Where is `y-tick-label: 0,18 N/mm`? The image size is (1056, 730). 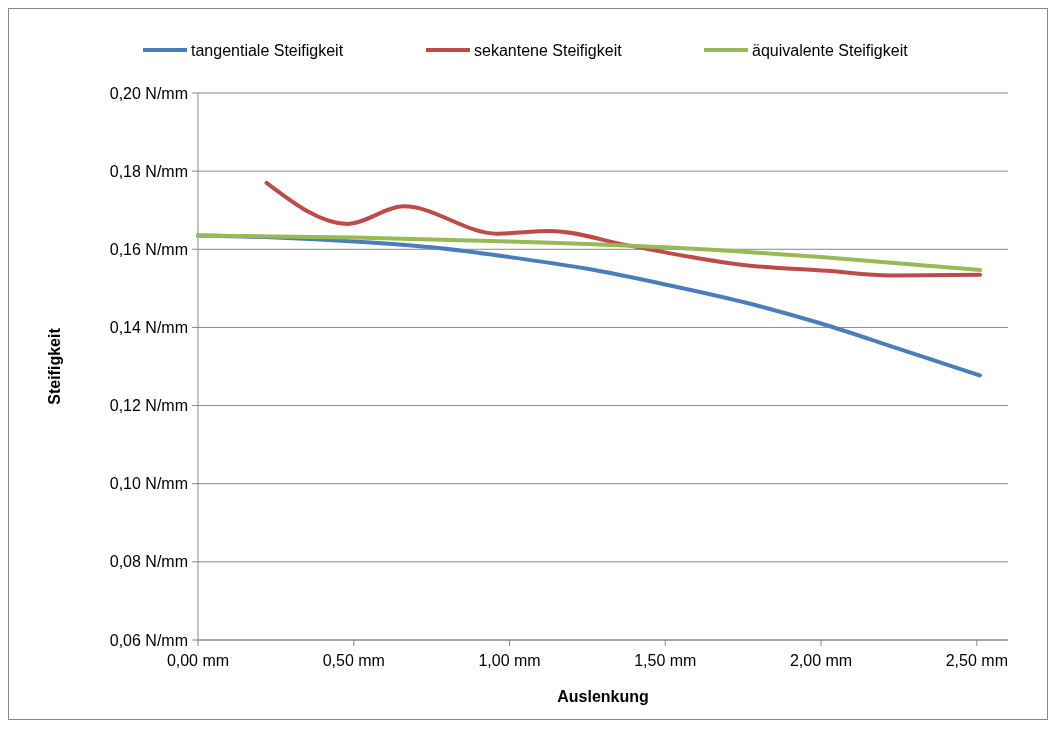
y-tick-label: 0,18 N/mm is located at coordinates (148, 171).